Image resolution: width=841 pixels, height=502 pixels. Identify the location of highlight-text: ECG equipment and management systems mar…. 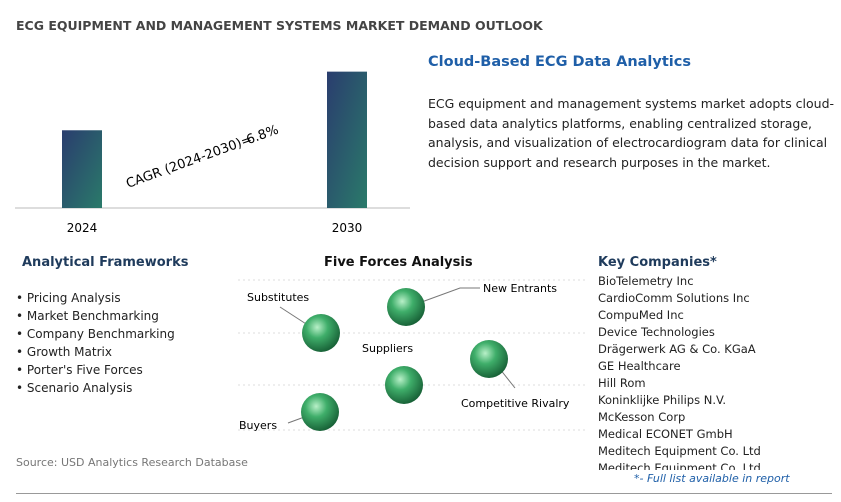
(631, 133).